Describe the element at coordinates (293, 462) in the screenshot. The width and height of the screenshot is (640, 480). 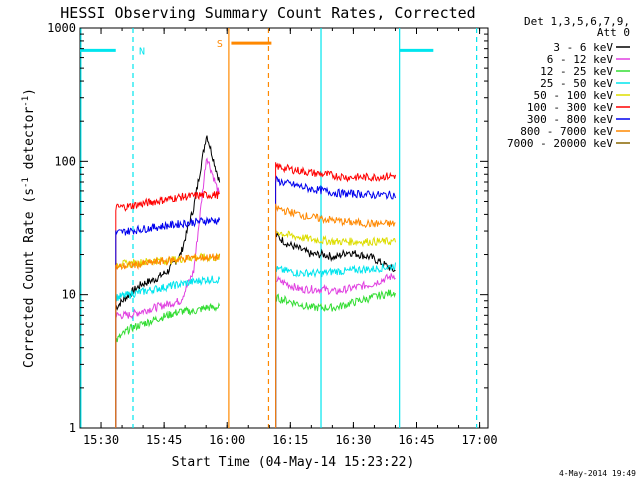
I see `x-axis-label: Start Time (04-May-14 15:23:22)` at that location.